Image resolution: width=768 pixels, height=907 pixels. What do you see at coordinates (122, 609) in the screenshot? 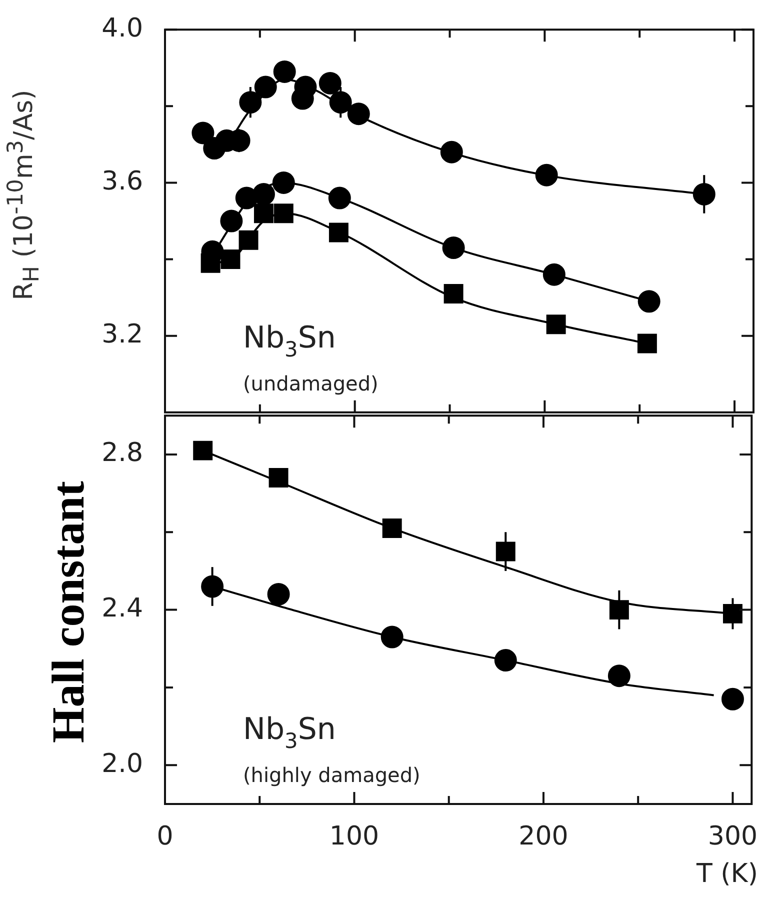
I see `y-tick-label: 2.4` at bounding box center [122, 609].